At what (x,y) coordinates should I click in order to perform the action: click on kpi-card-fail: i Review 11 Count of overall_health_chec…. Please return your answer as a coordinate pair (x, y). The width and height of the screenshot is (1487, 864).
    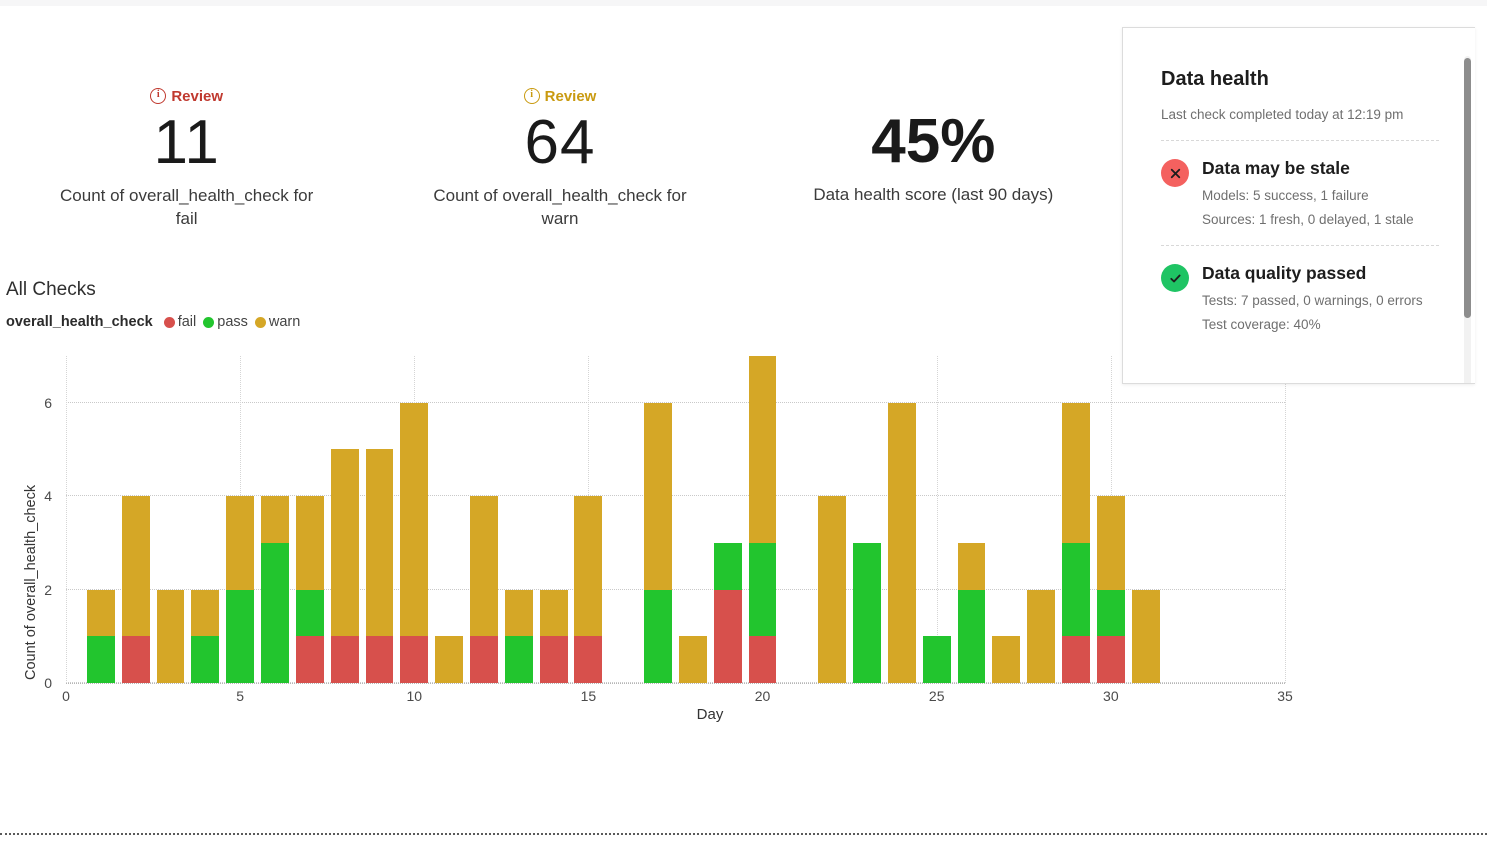
    Looking at the image, I should click on (186, 175).